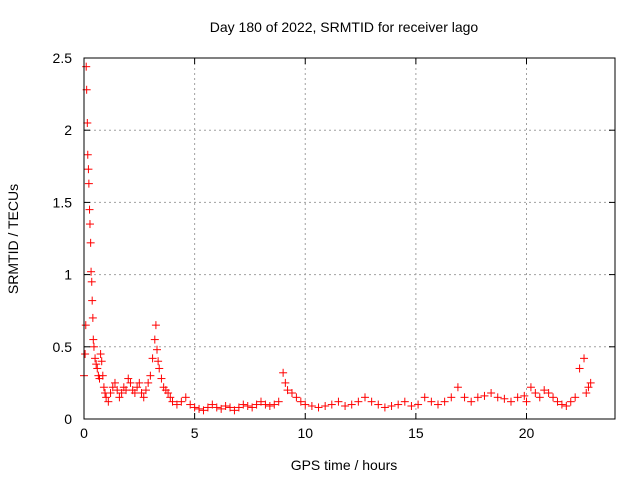 The image size is (640, 480). I want to click on x-tick-label: 0, so click(84, 433).